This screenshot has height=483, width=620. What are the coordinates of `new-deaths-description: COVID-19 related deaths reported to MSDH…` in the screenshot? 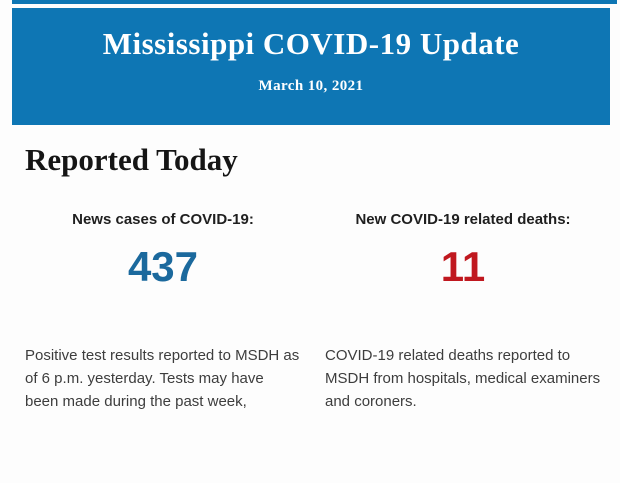 It's located at (463, 378).